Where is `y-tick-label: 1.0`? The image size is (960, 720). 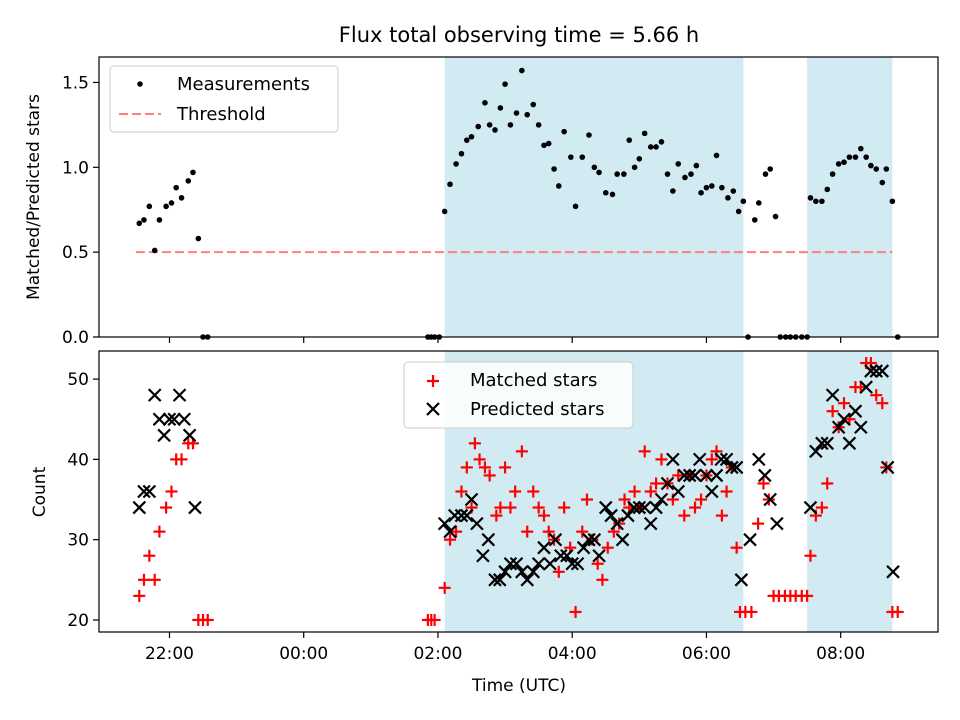
y-tick-label: 1.0 is located at coordinates (75, 168).